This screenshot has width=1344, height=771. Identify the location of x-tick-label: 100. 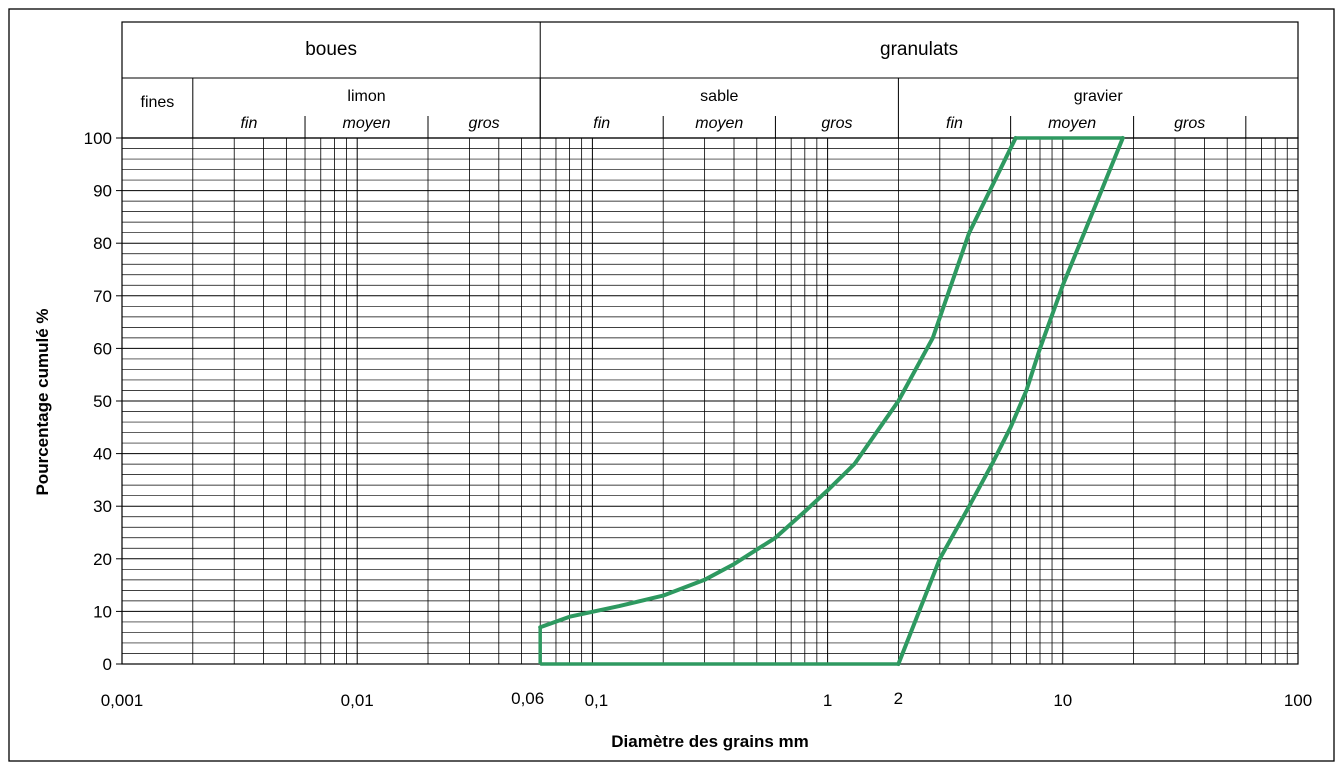
(1298, 700).